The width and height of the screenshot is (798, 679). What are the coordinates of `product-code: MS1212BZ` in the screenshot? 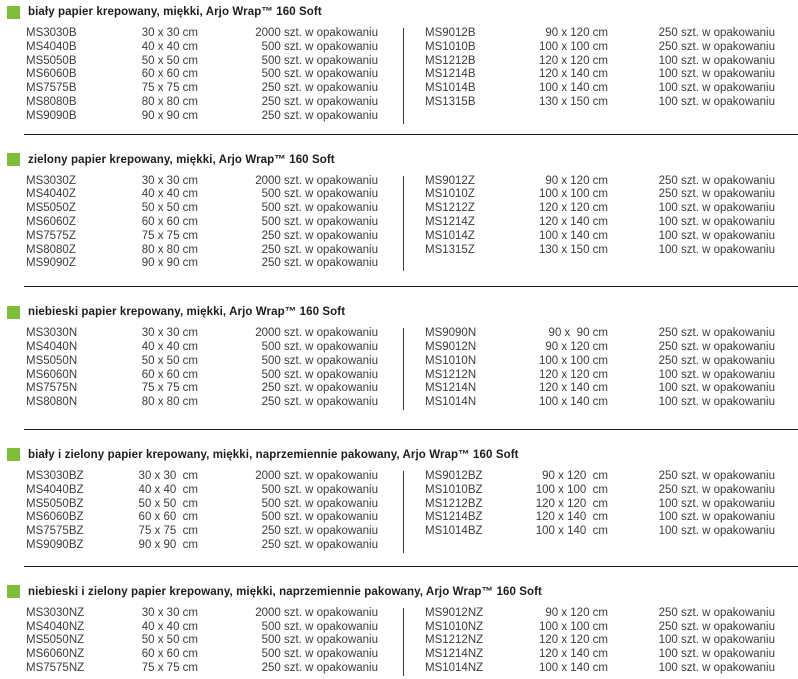 It's located at (454, 503).